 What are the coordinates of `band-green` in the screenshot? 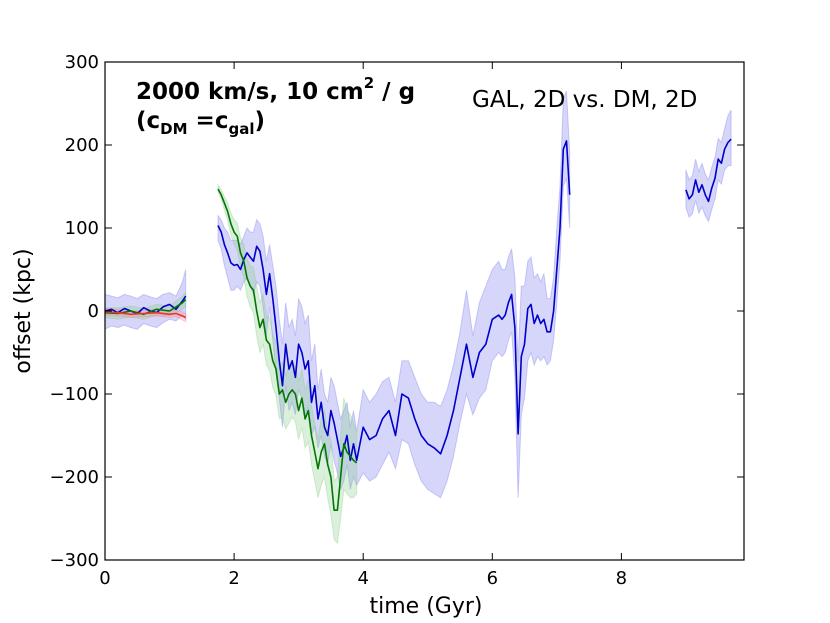 It's located at (287, 364).